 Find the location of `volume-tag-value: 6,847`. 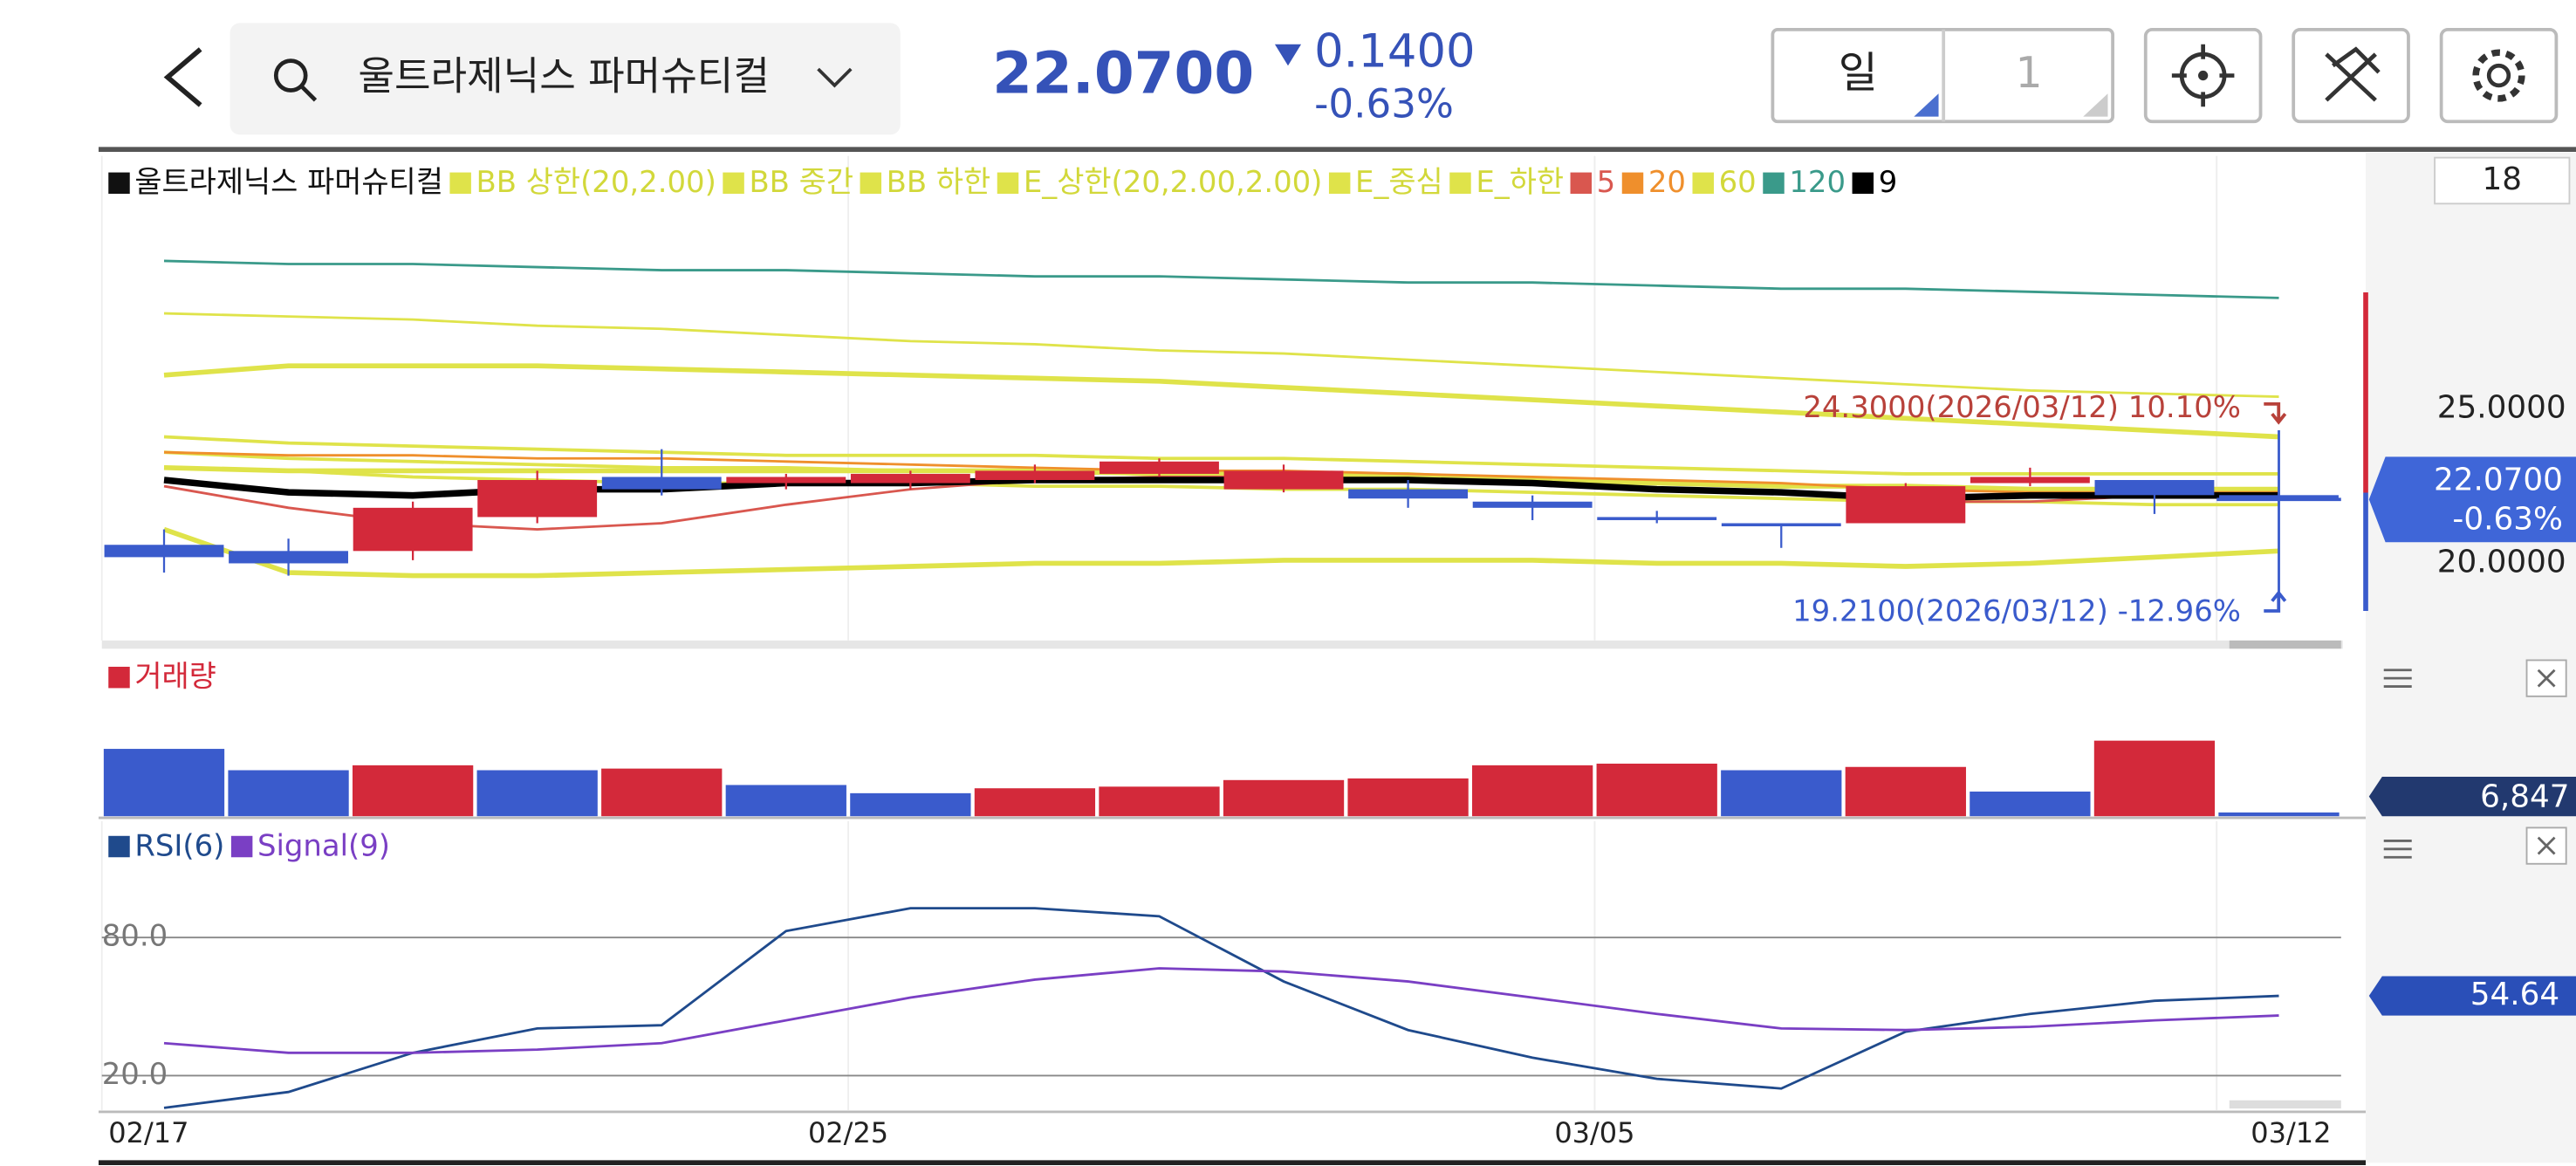

volume-tag-value: 6,847 is located at coordinates (2524, 797).